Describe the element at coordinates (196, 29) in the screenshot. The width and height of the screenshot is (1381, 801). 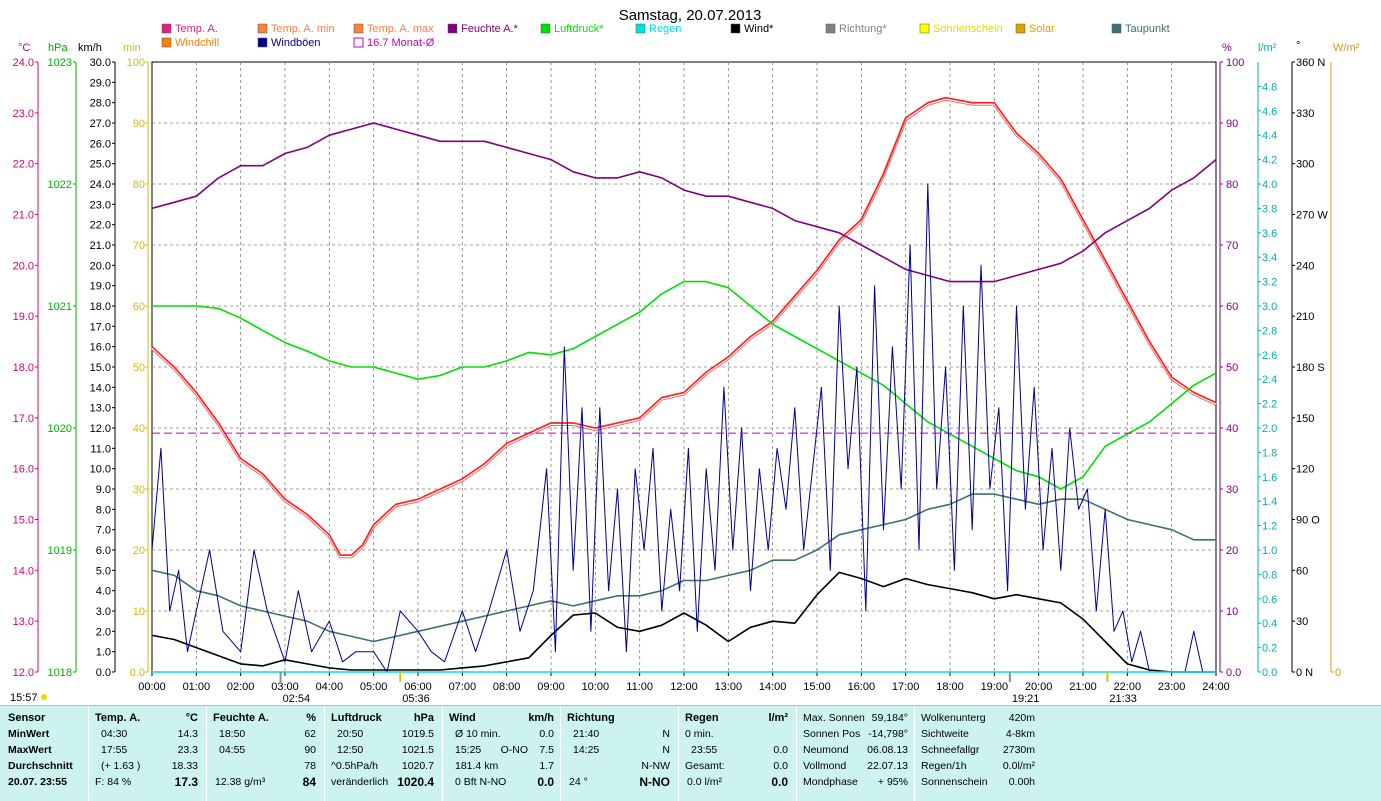
I see `legend-label: Temp. A.` at that location.